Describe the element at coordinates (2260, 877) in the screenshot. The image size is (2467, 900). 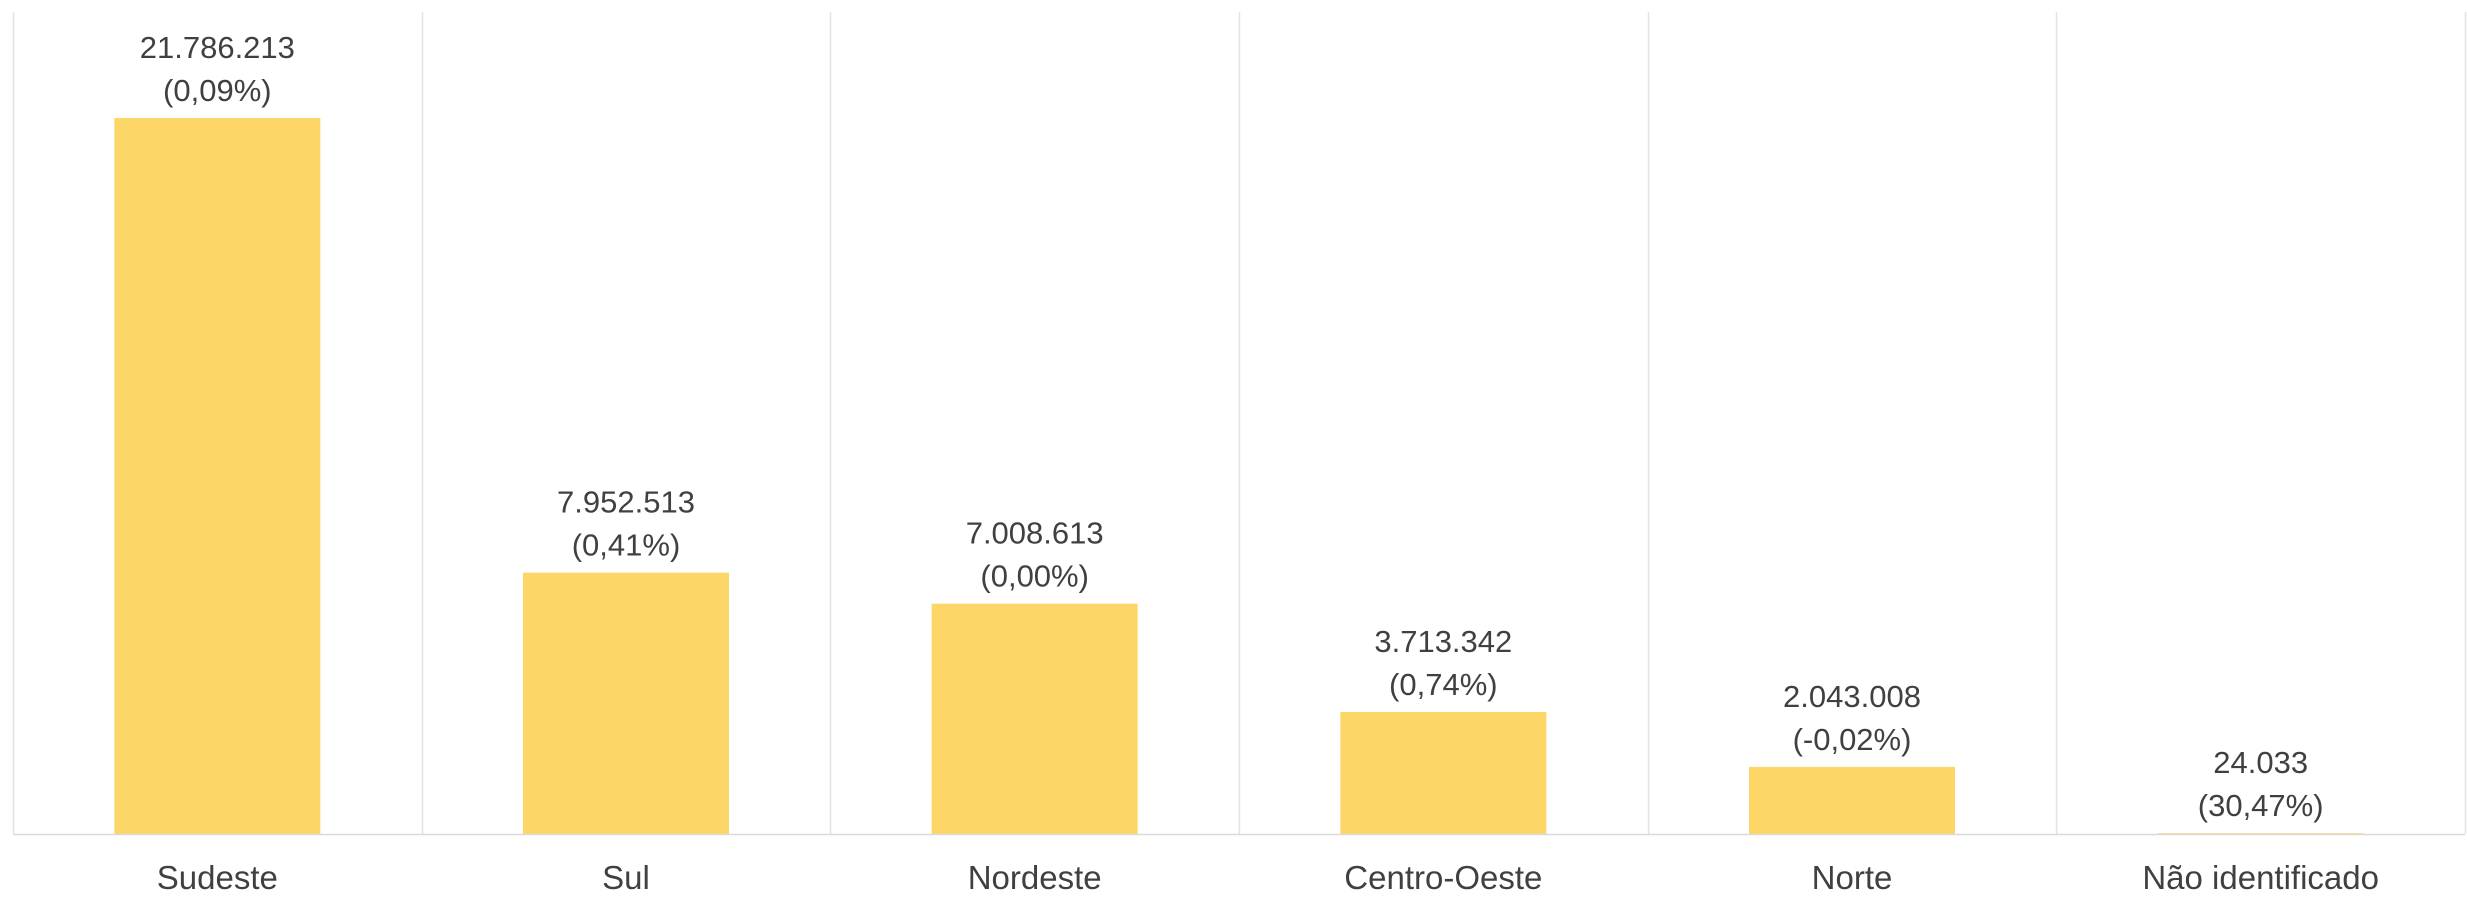
I see `category-label-5: Não identificado` at that location.